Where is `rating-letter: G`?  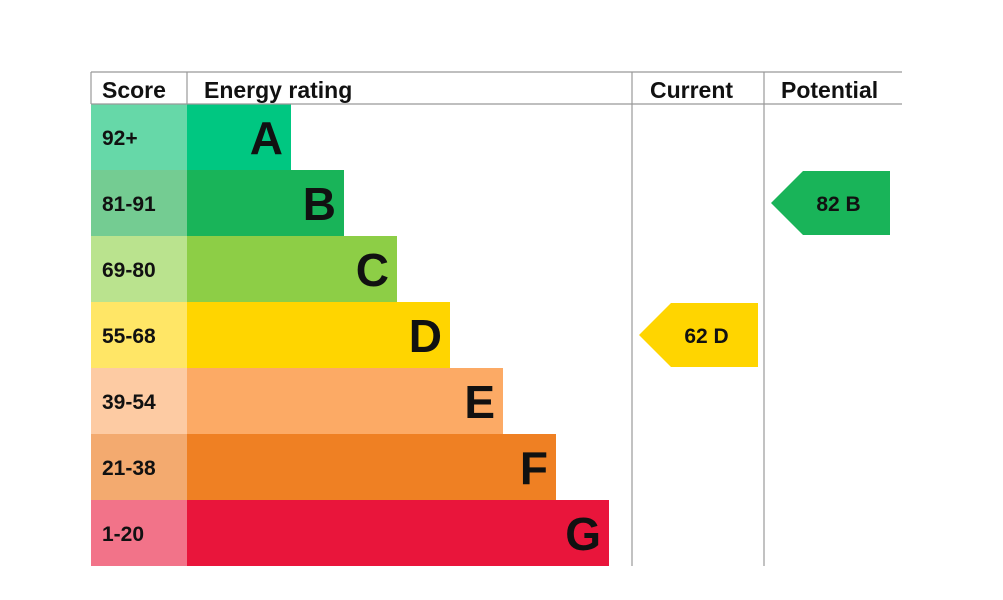
rating-letter: G is located at coordinates (583, 534).